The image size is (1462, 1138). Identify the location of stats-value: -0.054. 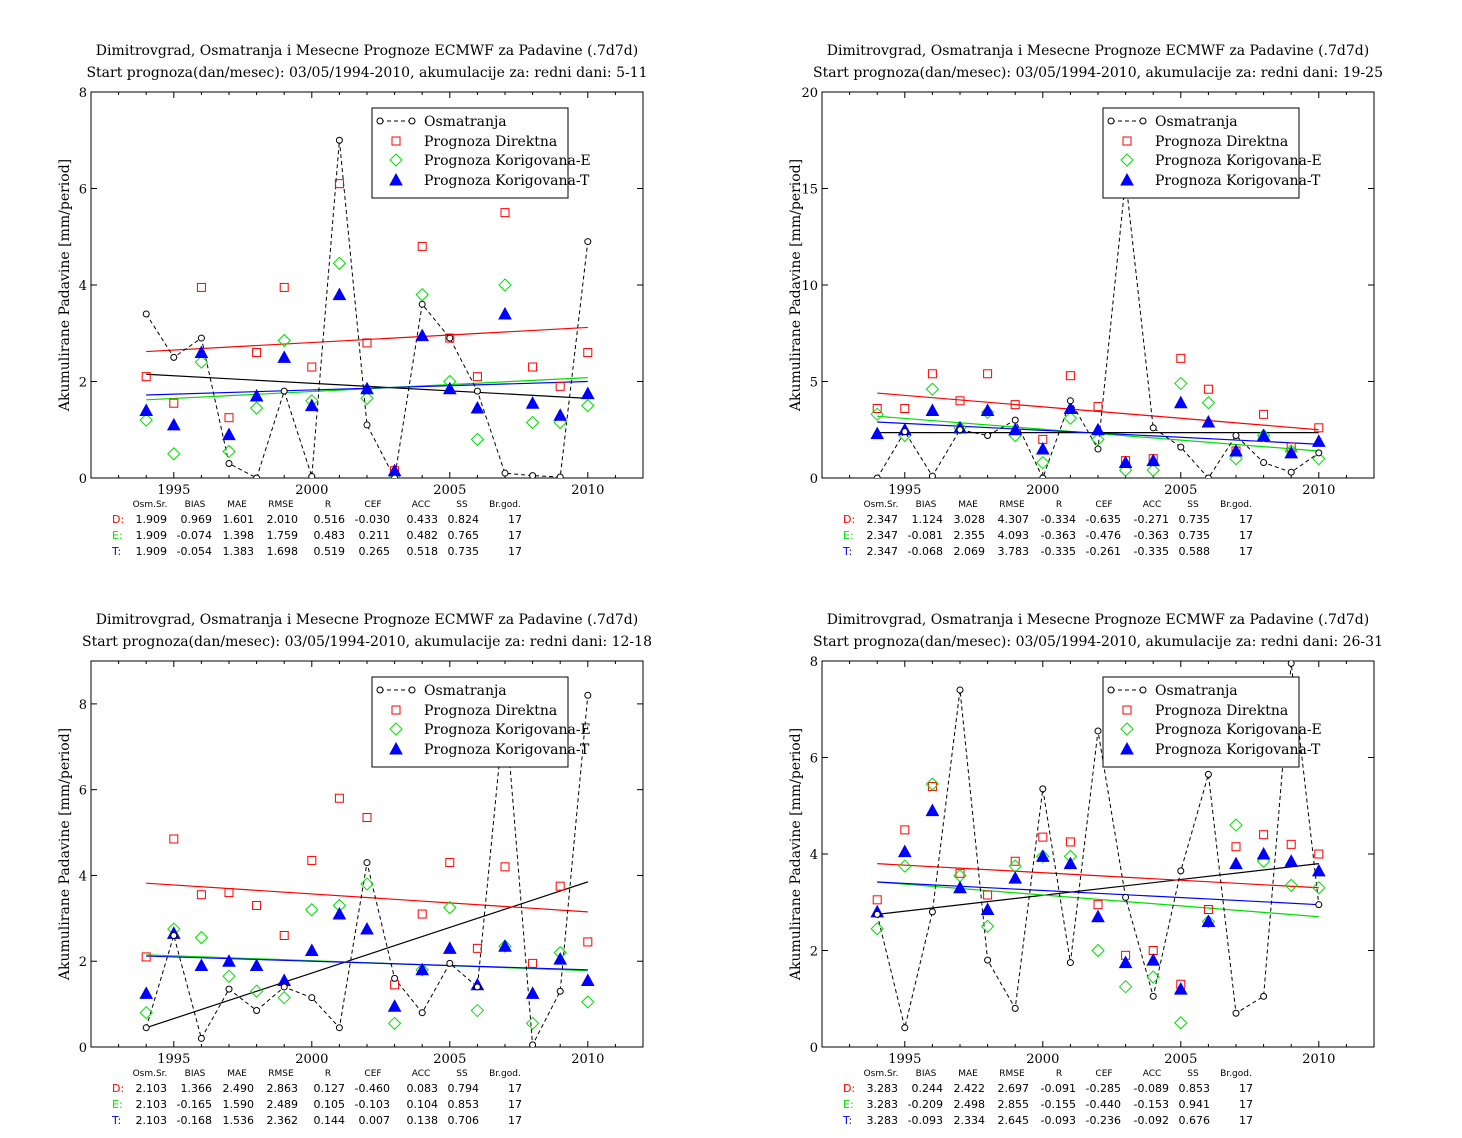
(194, 551).